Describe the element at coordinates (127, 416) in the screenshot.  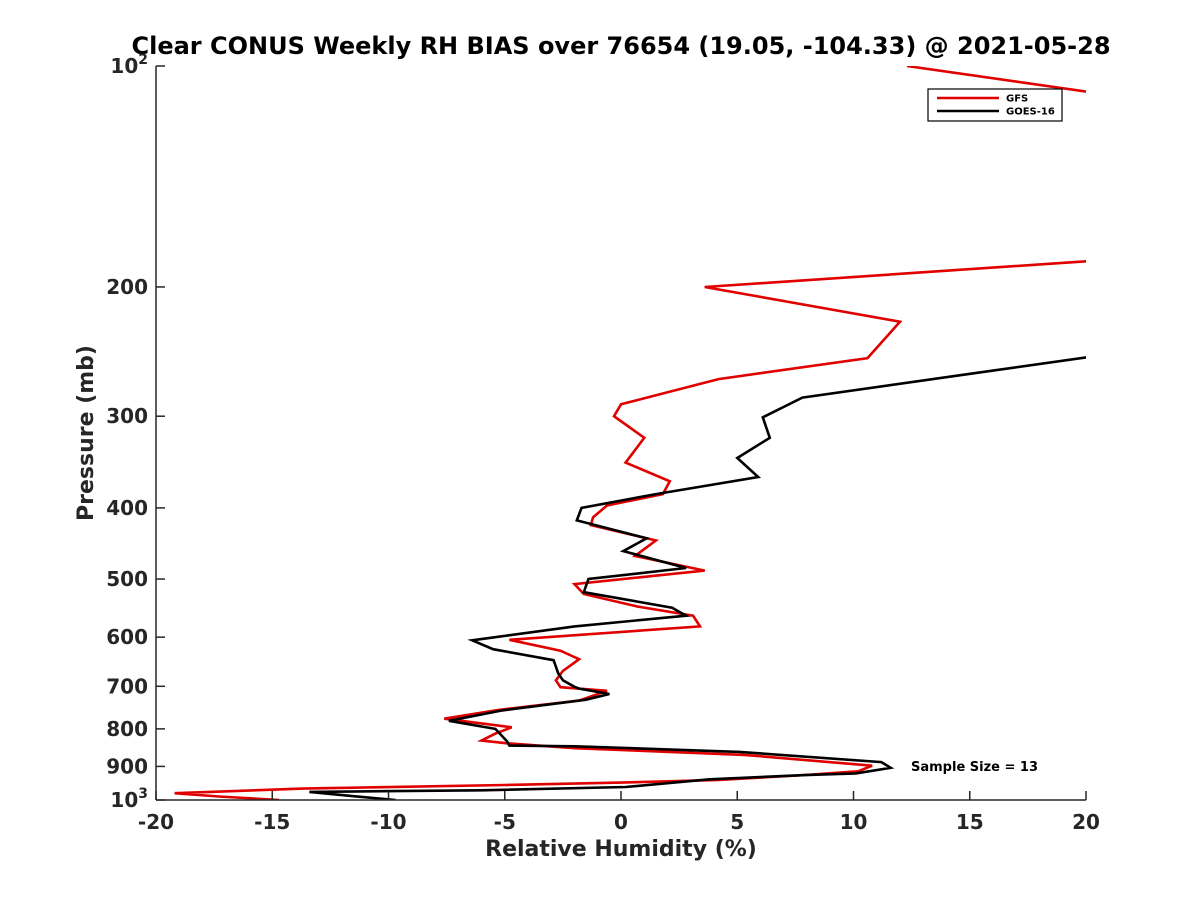
I see `y-tick-label: 300` at that location.